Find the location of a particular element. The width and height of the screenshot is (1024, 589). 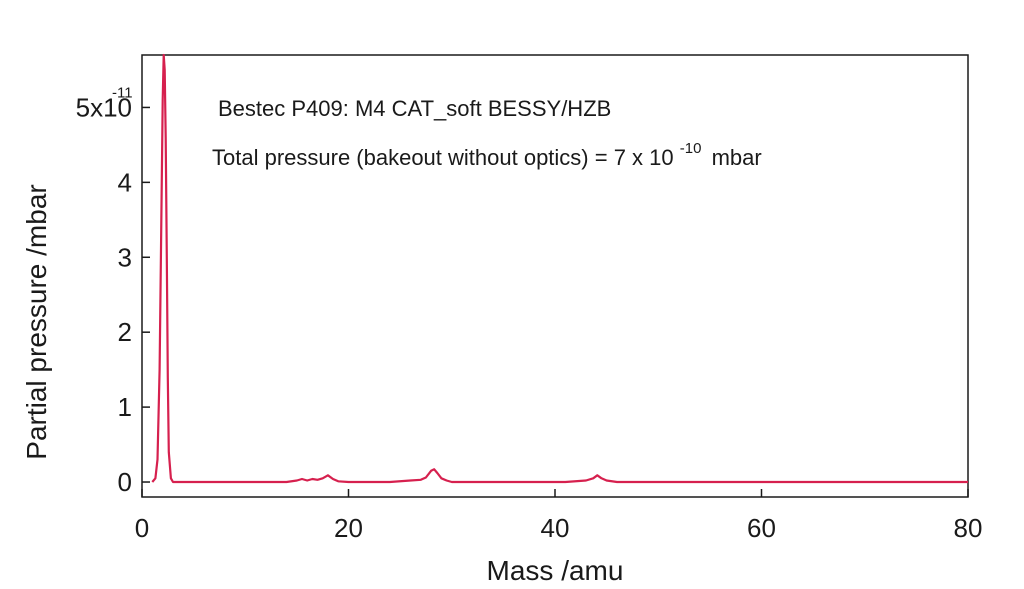

x-axis-title: Mass /amu is located at coordinates (555, 570).